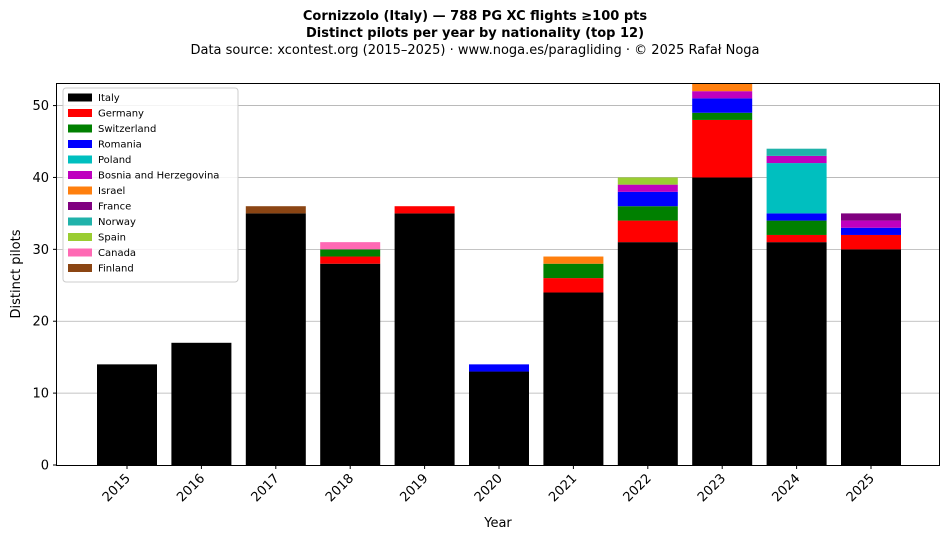  Describe the element at coordinates (191, 488) in the screenshot. I see `x-tick-label: 2016` at that location.